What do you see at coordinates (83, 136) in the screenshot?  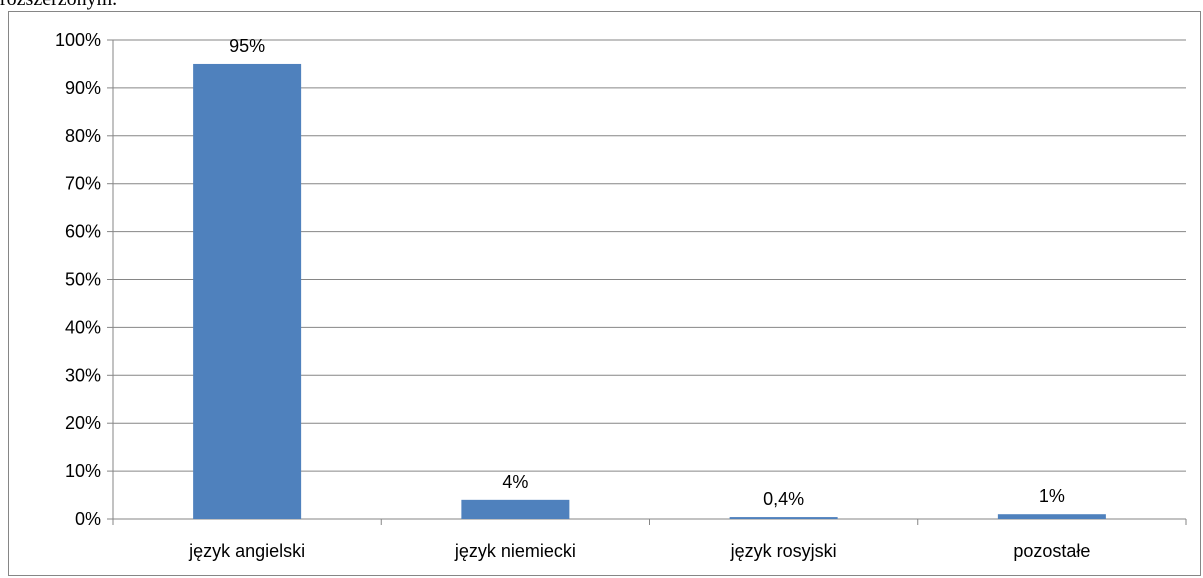 I see `y-tick-label: 80%` at bounding box center [83, 136].